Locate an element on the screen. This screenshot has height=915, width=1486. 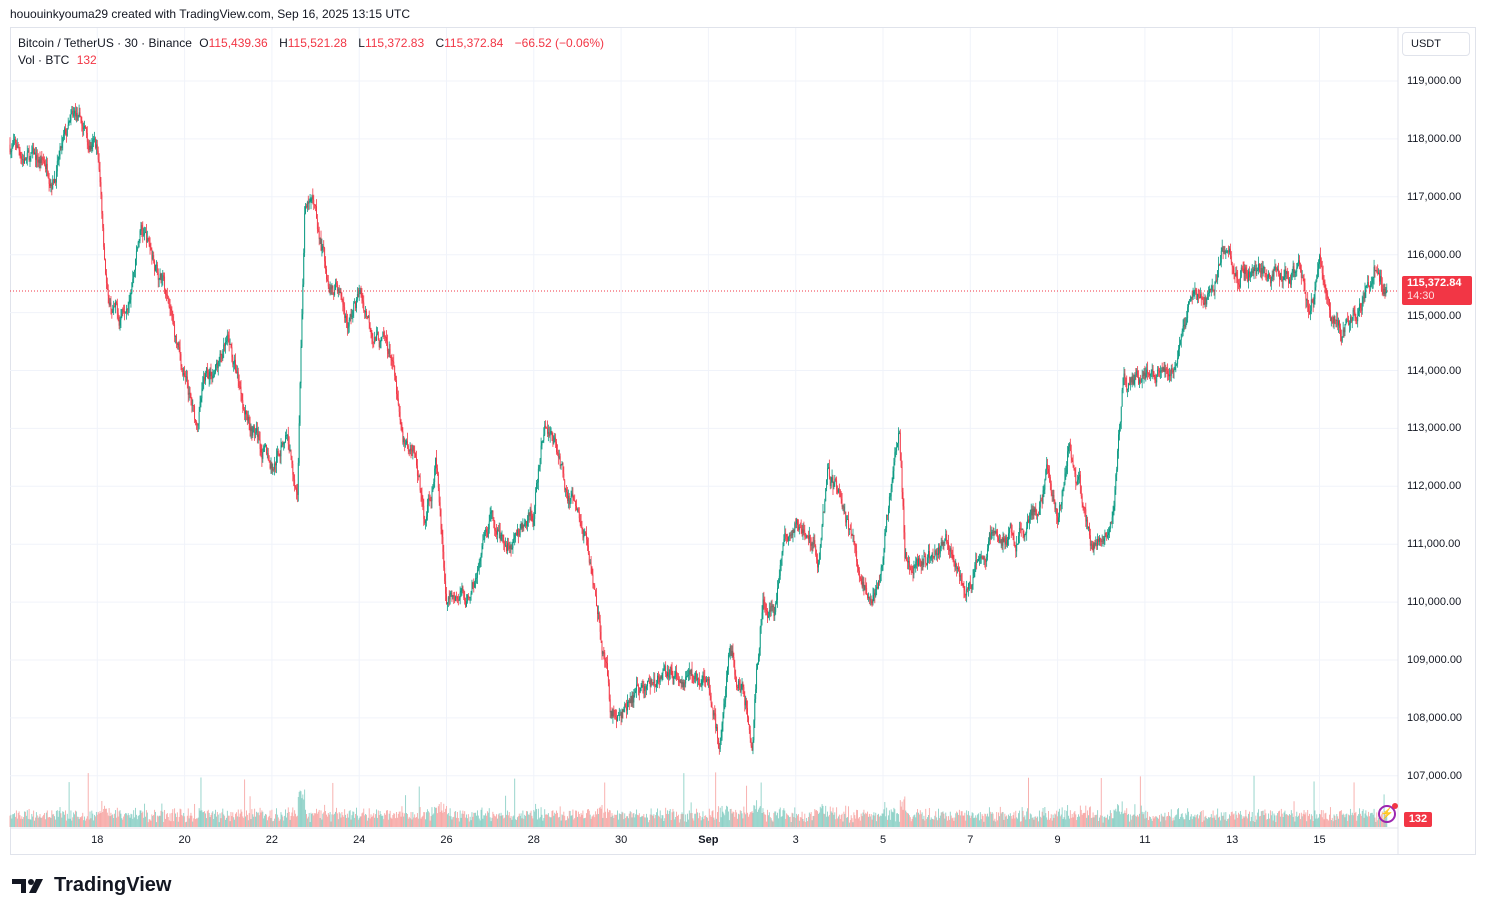
lightning-icon: ⚡ is located at coordinates (1388, 813).